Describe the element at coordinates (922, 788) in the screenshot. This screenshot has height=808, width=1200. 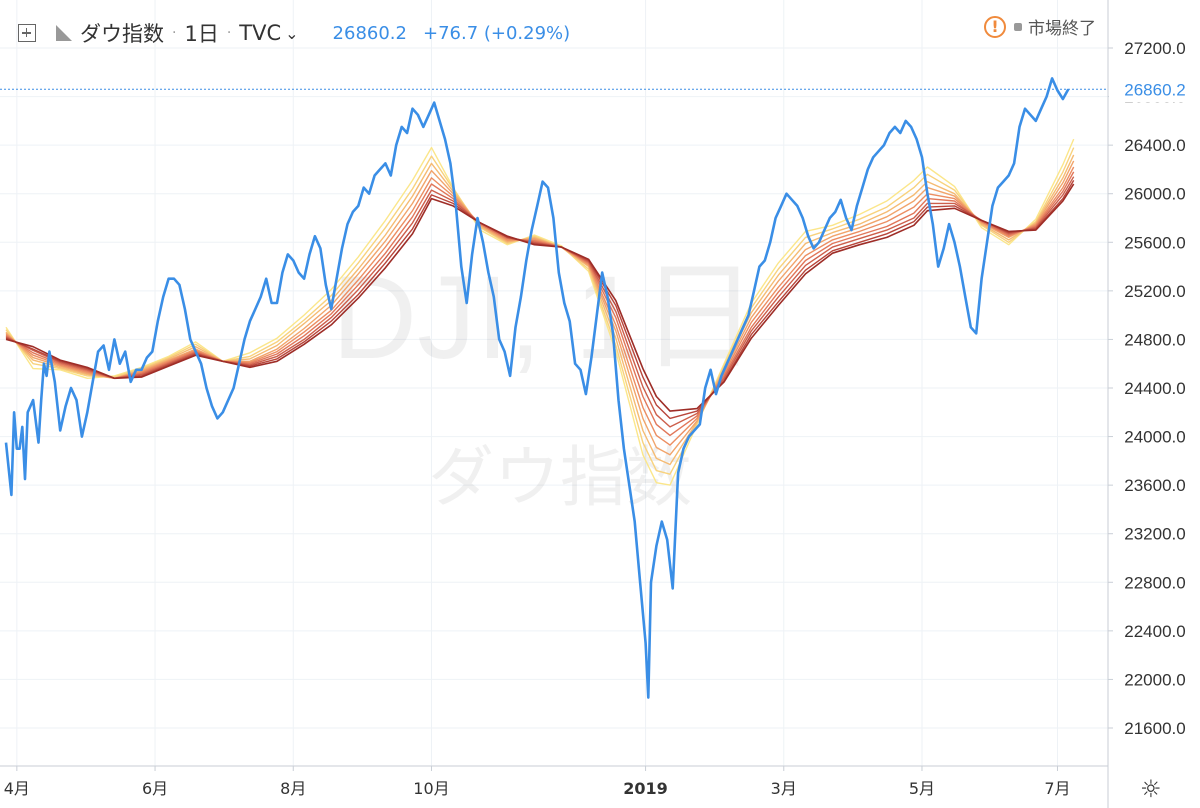
I see `x-tick-label: 5月` at that location.